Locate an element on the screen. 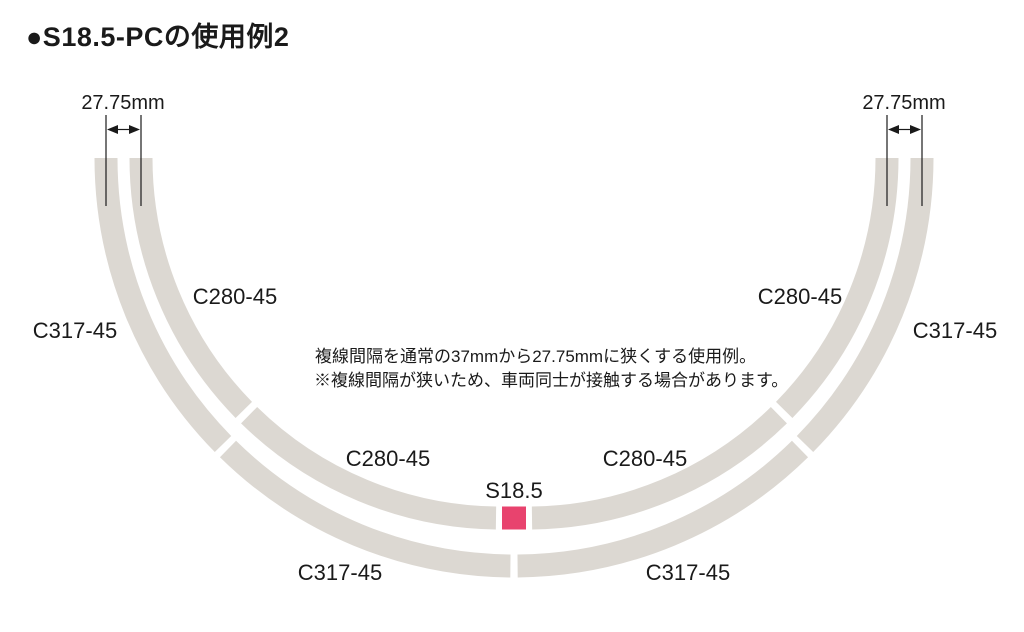  label-inner-lower-right: C280-45 is located at coordinates (645, 458).